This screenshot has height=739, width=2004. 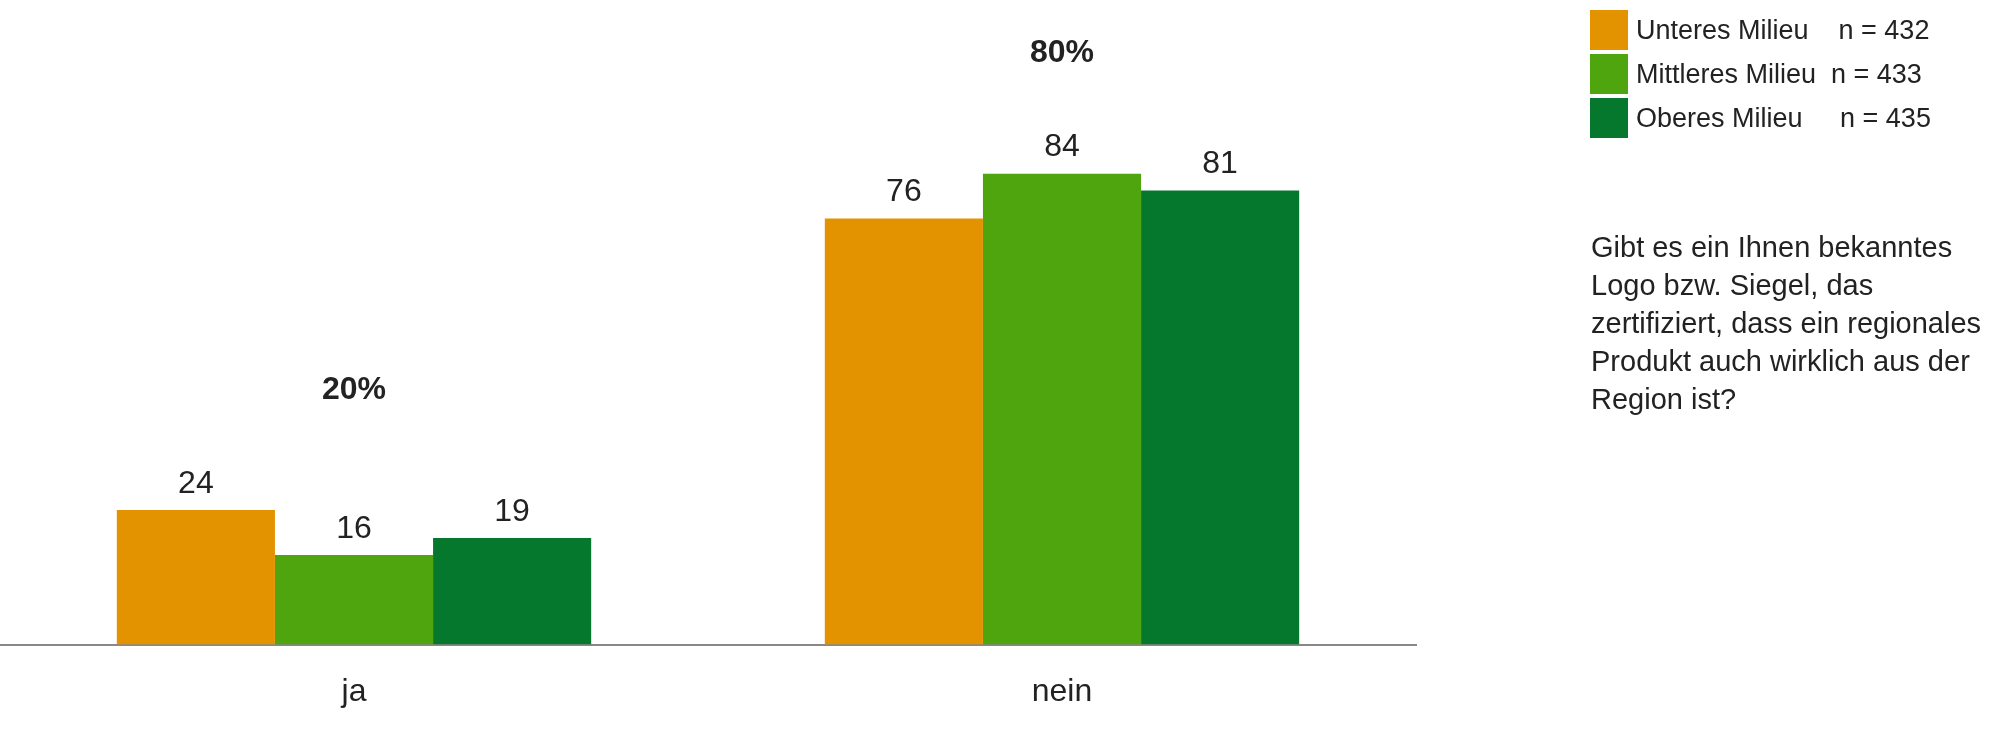 What do you see at coordinates (1779, 74) in the screenshot?
I see `legend-label: Mittleres Milieu n = 433` at bounding box center [1779, 74].